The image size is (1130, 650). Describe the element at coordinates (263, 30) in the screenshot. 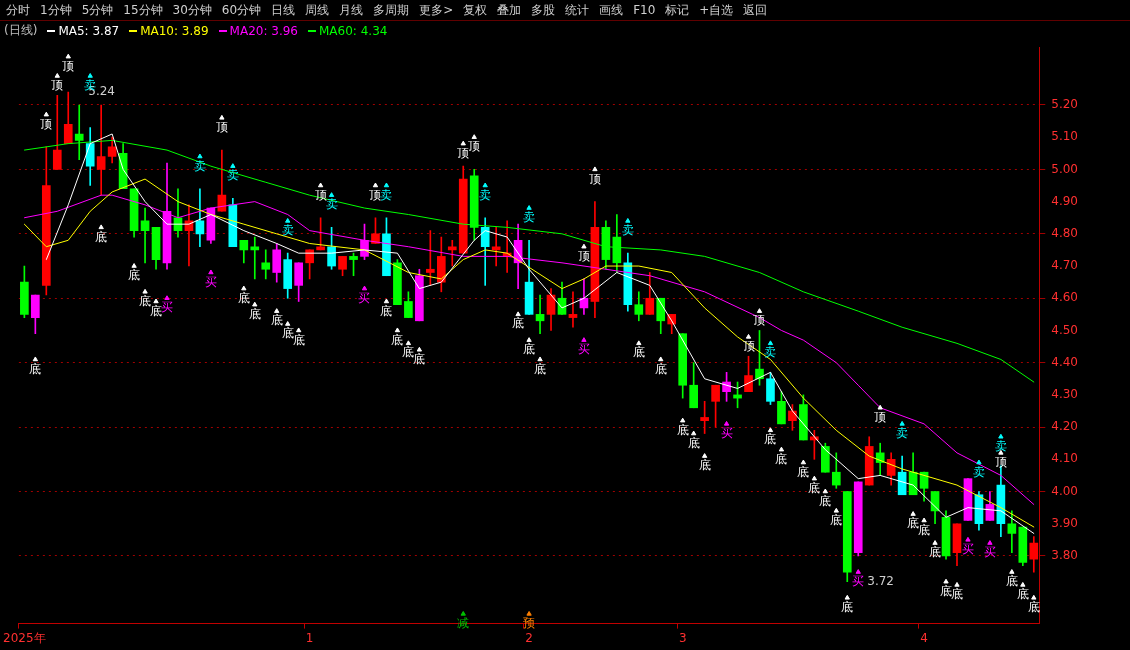

I see `legend-label: MA20: 3.96` at that location.